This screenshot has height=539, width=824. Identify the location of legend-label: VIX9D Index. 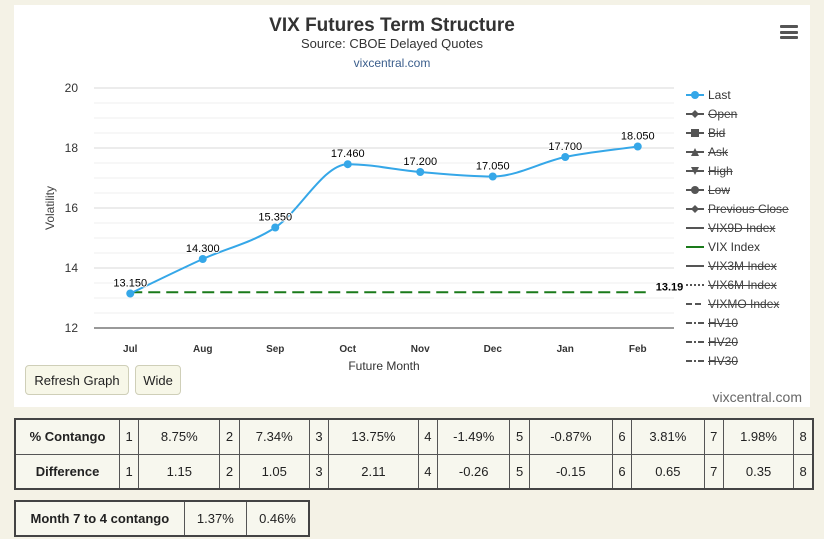
(742, 227).